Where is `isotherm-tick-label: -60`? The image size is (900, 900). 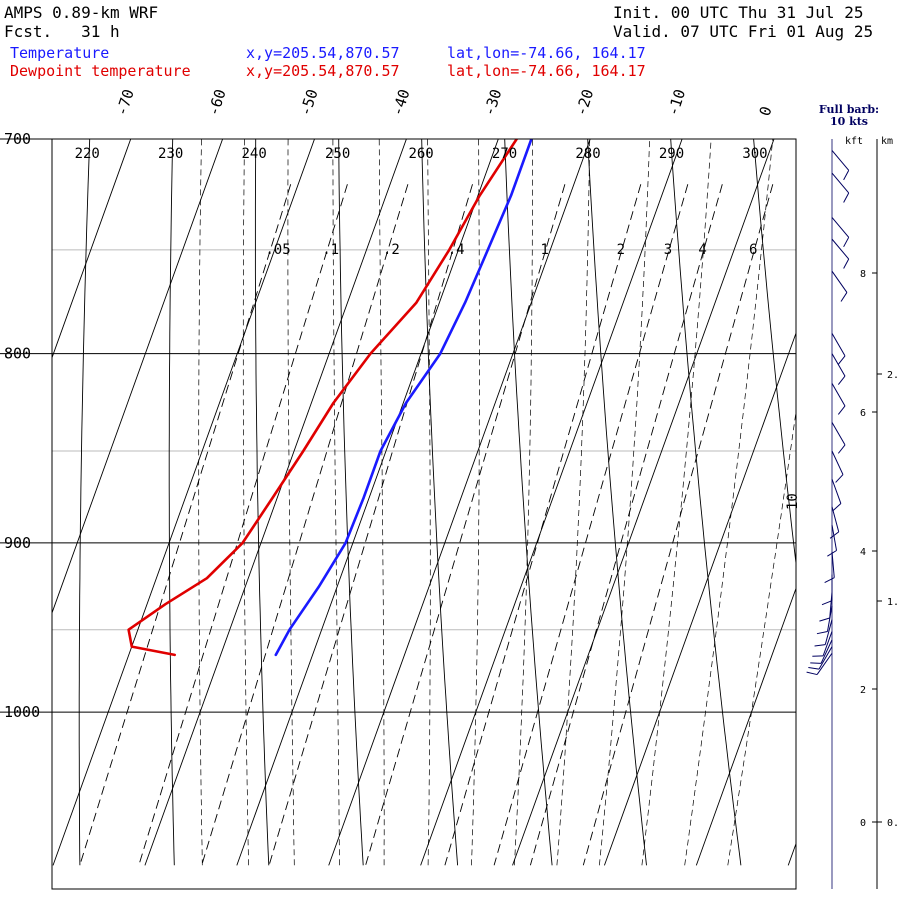
isotherm-tick-label: -60 is located at coordinates (216, 102).